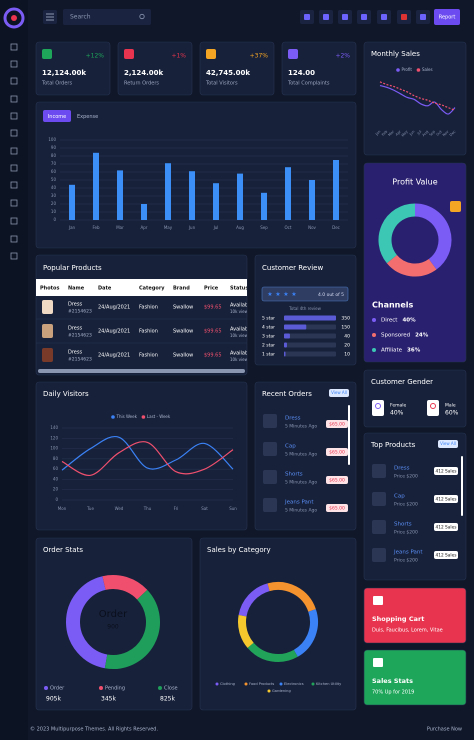 The image size is (474, 740). I want to click on report-text: Report, so click(447, 18).